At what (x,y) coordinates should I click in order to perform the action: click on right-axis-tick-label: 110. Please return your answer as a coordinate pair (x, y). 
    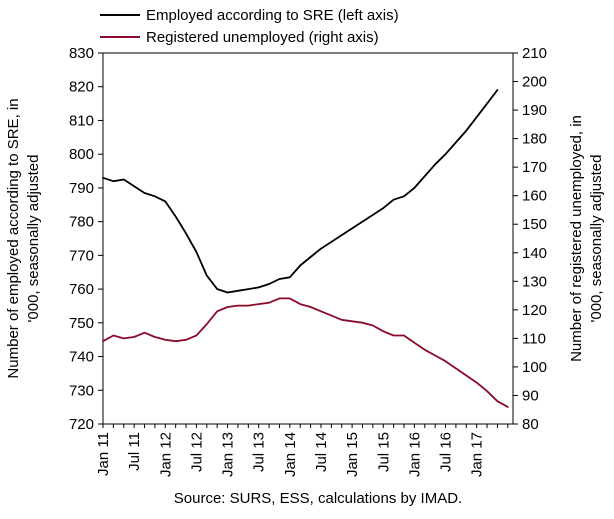
    Looking at the image, I should click on (534, 338).